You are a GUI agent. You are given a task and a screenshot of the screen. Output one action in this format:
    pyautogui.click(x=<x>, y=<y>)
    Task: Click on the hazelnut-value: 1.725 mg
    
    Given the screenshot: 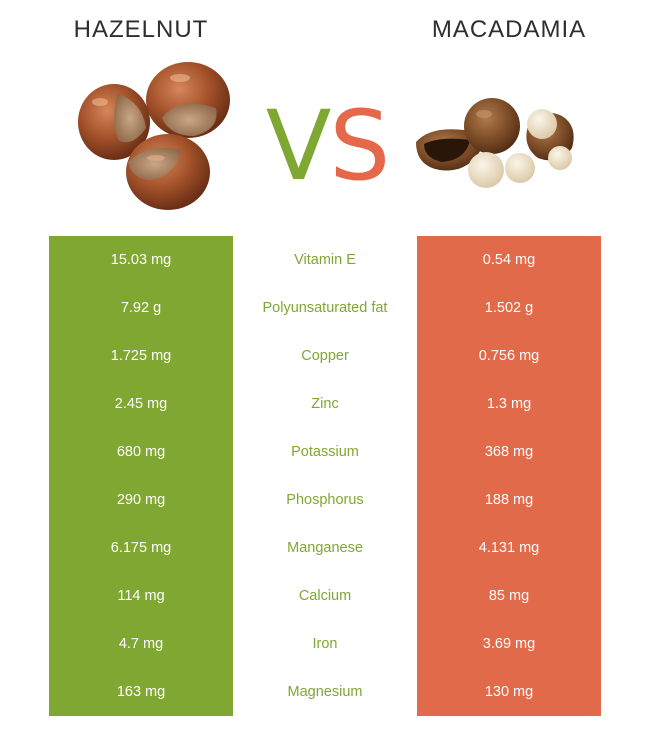 What is the action you would take?
    pyautogui.click(x=141, y=356)
    